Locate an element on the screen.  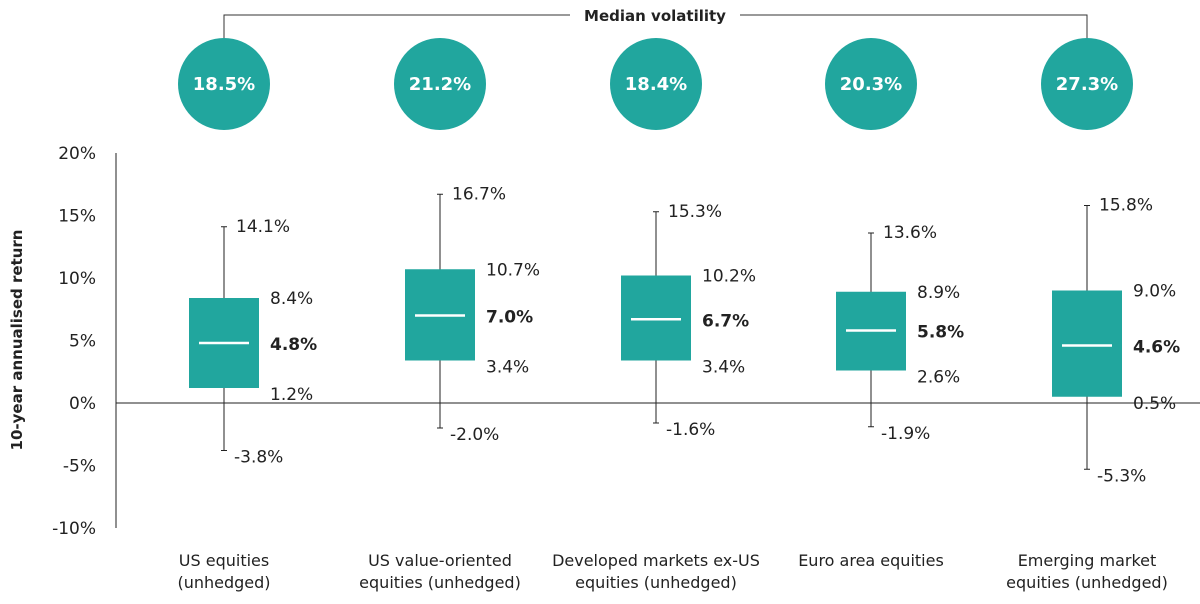
y-tick-label: -10% is located at coordinates (74, 529).